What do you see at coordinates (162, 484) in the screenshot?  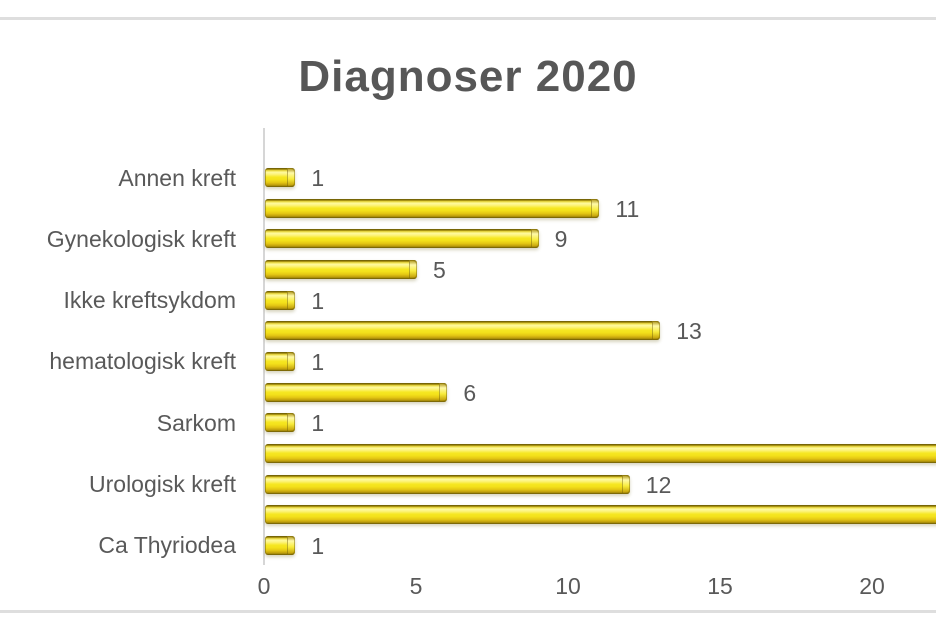 I see `category-label: Urologisk kreft` at bounding box center [162, 484].